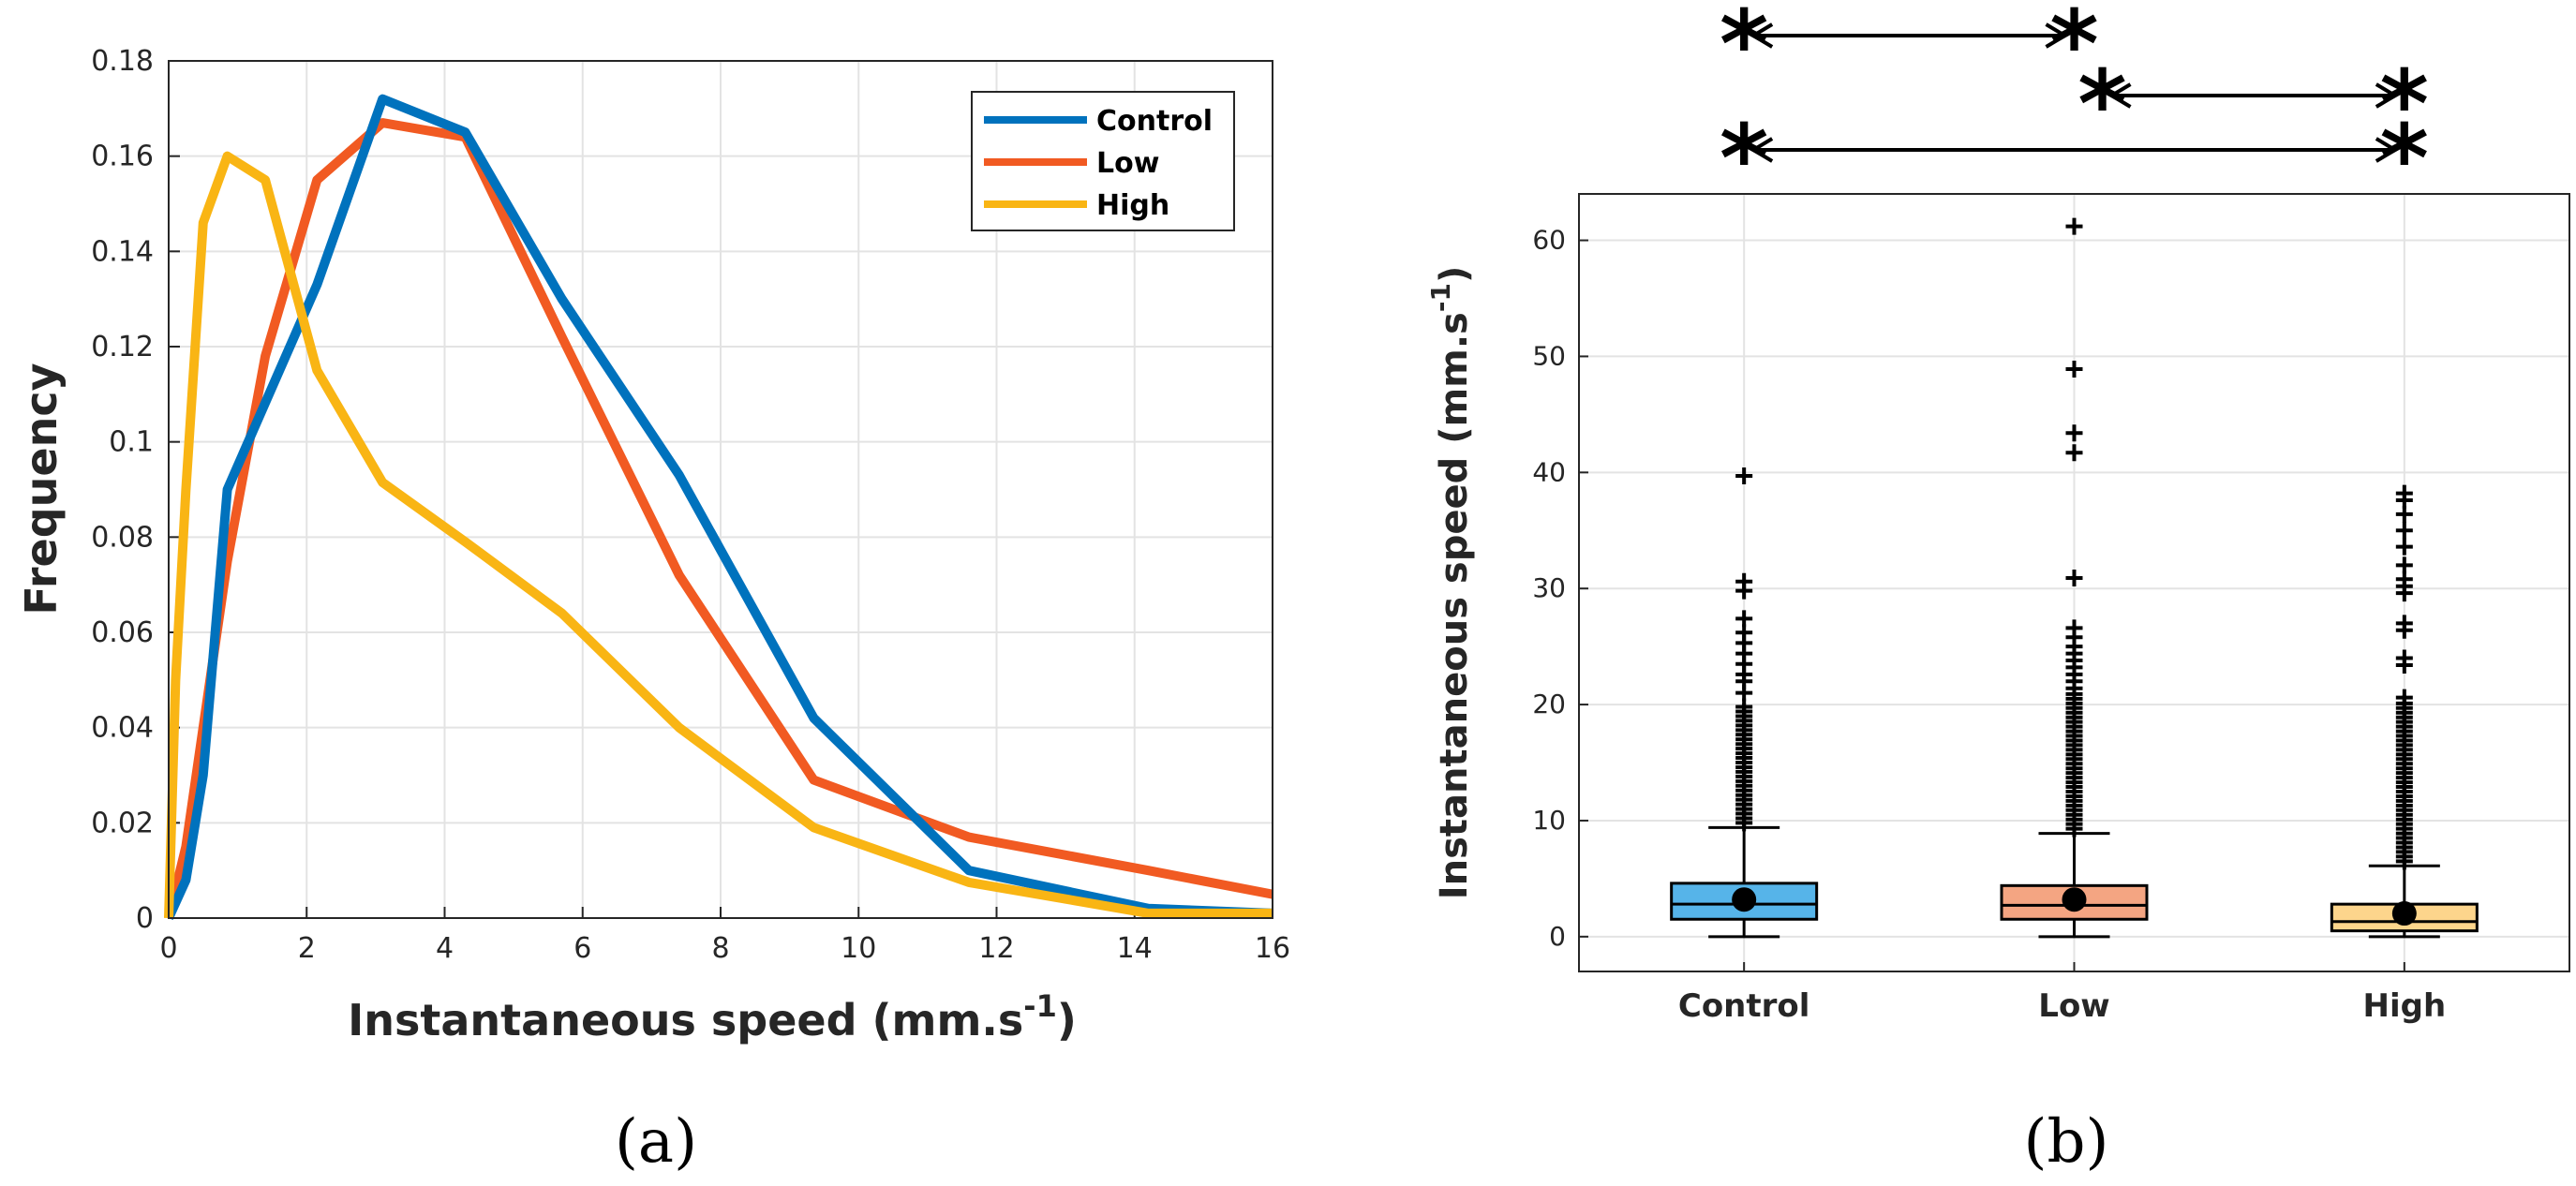  What do you see at coordinates (122, 823) in the screenshot?
I see `y-tick-label: 0.02` at bounding box center [122, 823].